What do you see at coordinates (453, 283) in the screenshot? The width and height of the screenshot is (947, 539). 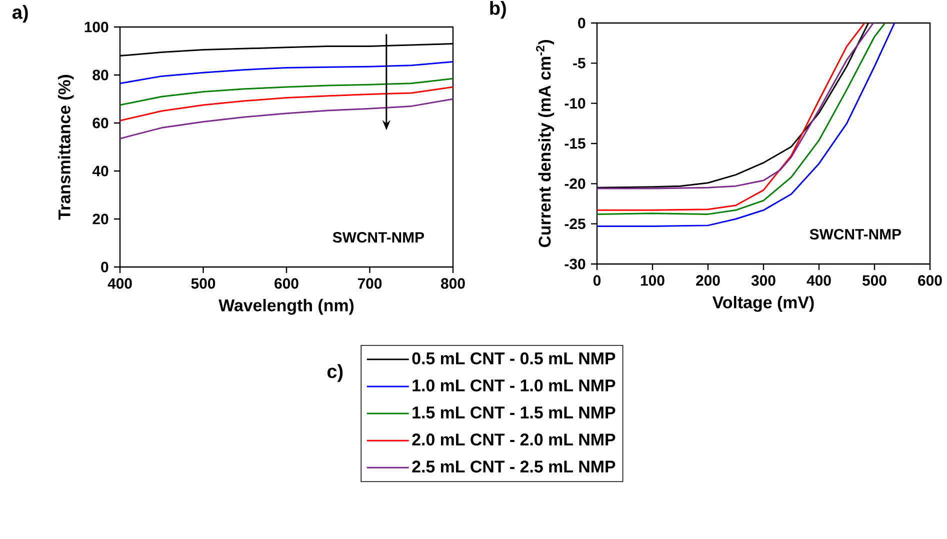 I see `x-tick-label: 800` at bounding box center [453, 283].